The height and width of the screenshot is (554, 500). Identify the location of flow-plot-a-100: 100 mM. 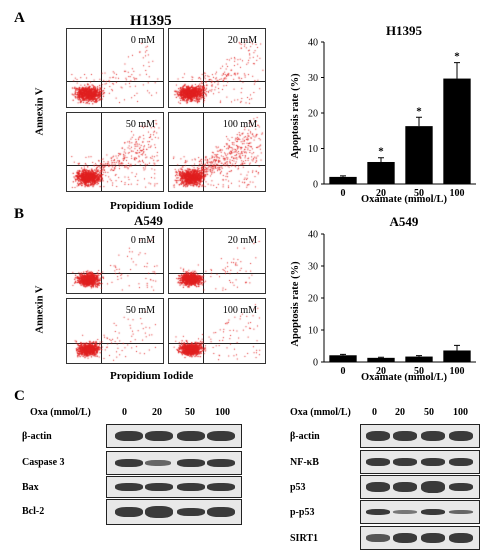
(217, 152).